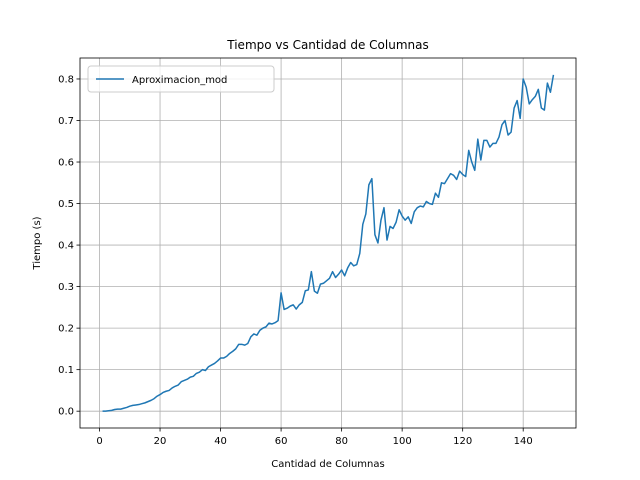 This screenshot has height=480, width=640. Describe the element at coordinates (220, 441) in the screenshot. I see `x-tick-label: 40` at that location.